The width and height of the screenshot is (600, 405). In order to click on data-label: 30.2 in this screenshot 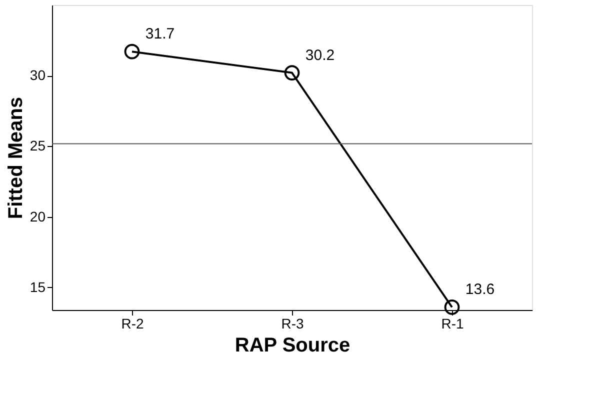, I will do `click(320, 55)`.